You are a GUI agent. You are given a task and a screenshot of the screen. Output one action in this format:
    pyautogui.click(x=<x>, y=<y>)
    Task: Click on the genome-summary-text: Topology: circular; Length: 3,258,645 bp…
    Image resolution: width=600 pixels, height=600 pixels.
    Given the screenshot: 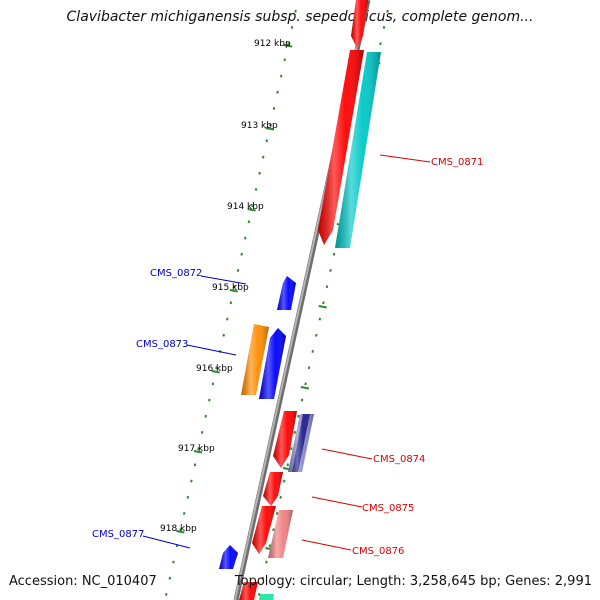 What is the action you would take?
    pyautogui.click(x=413, y=581)
    